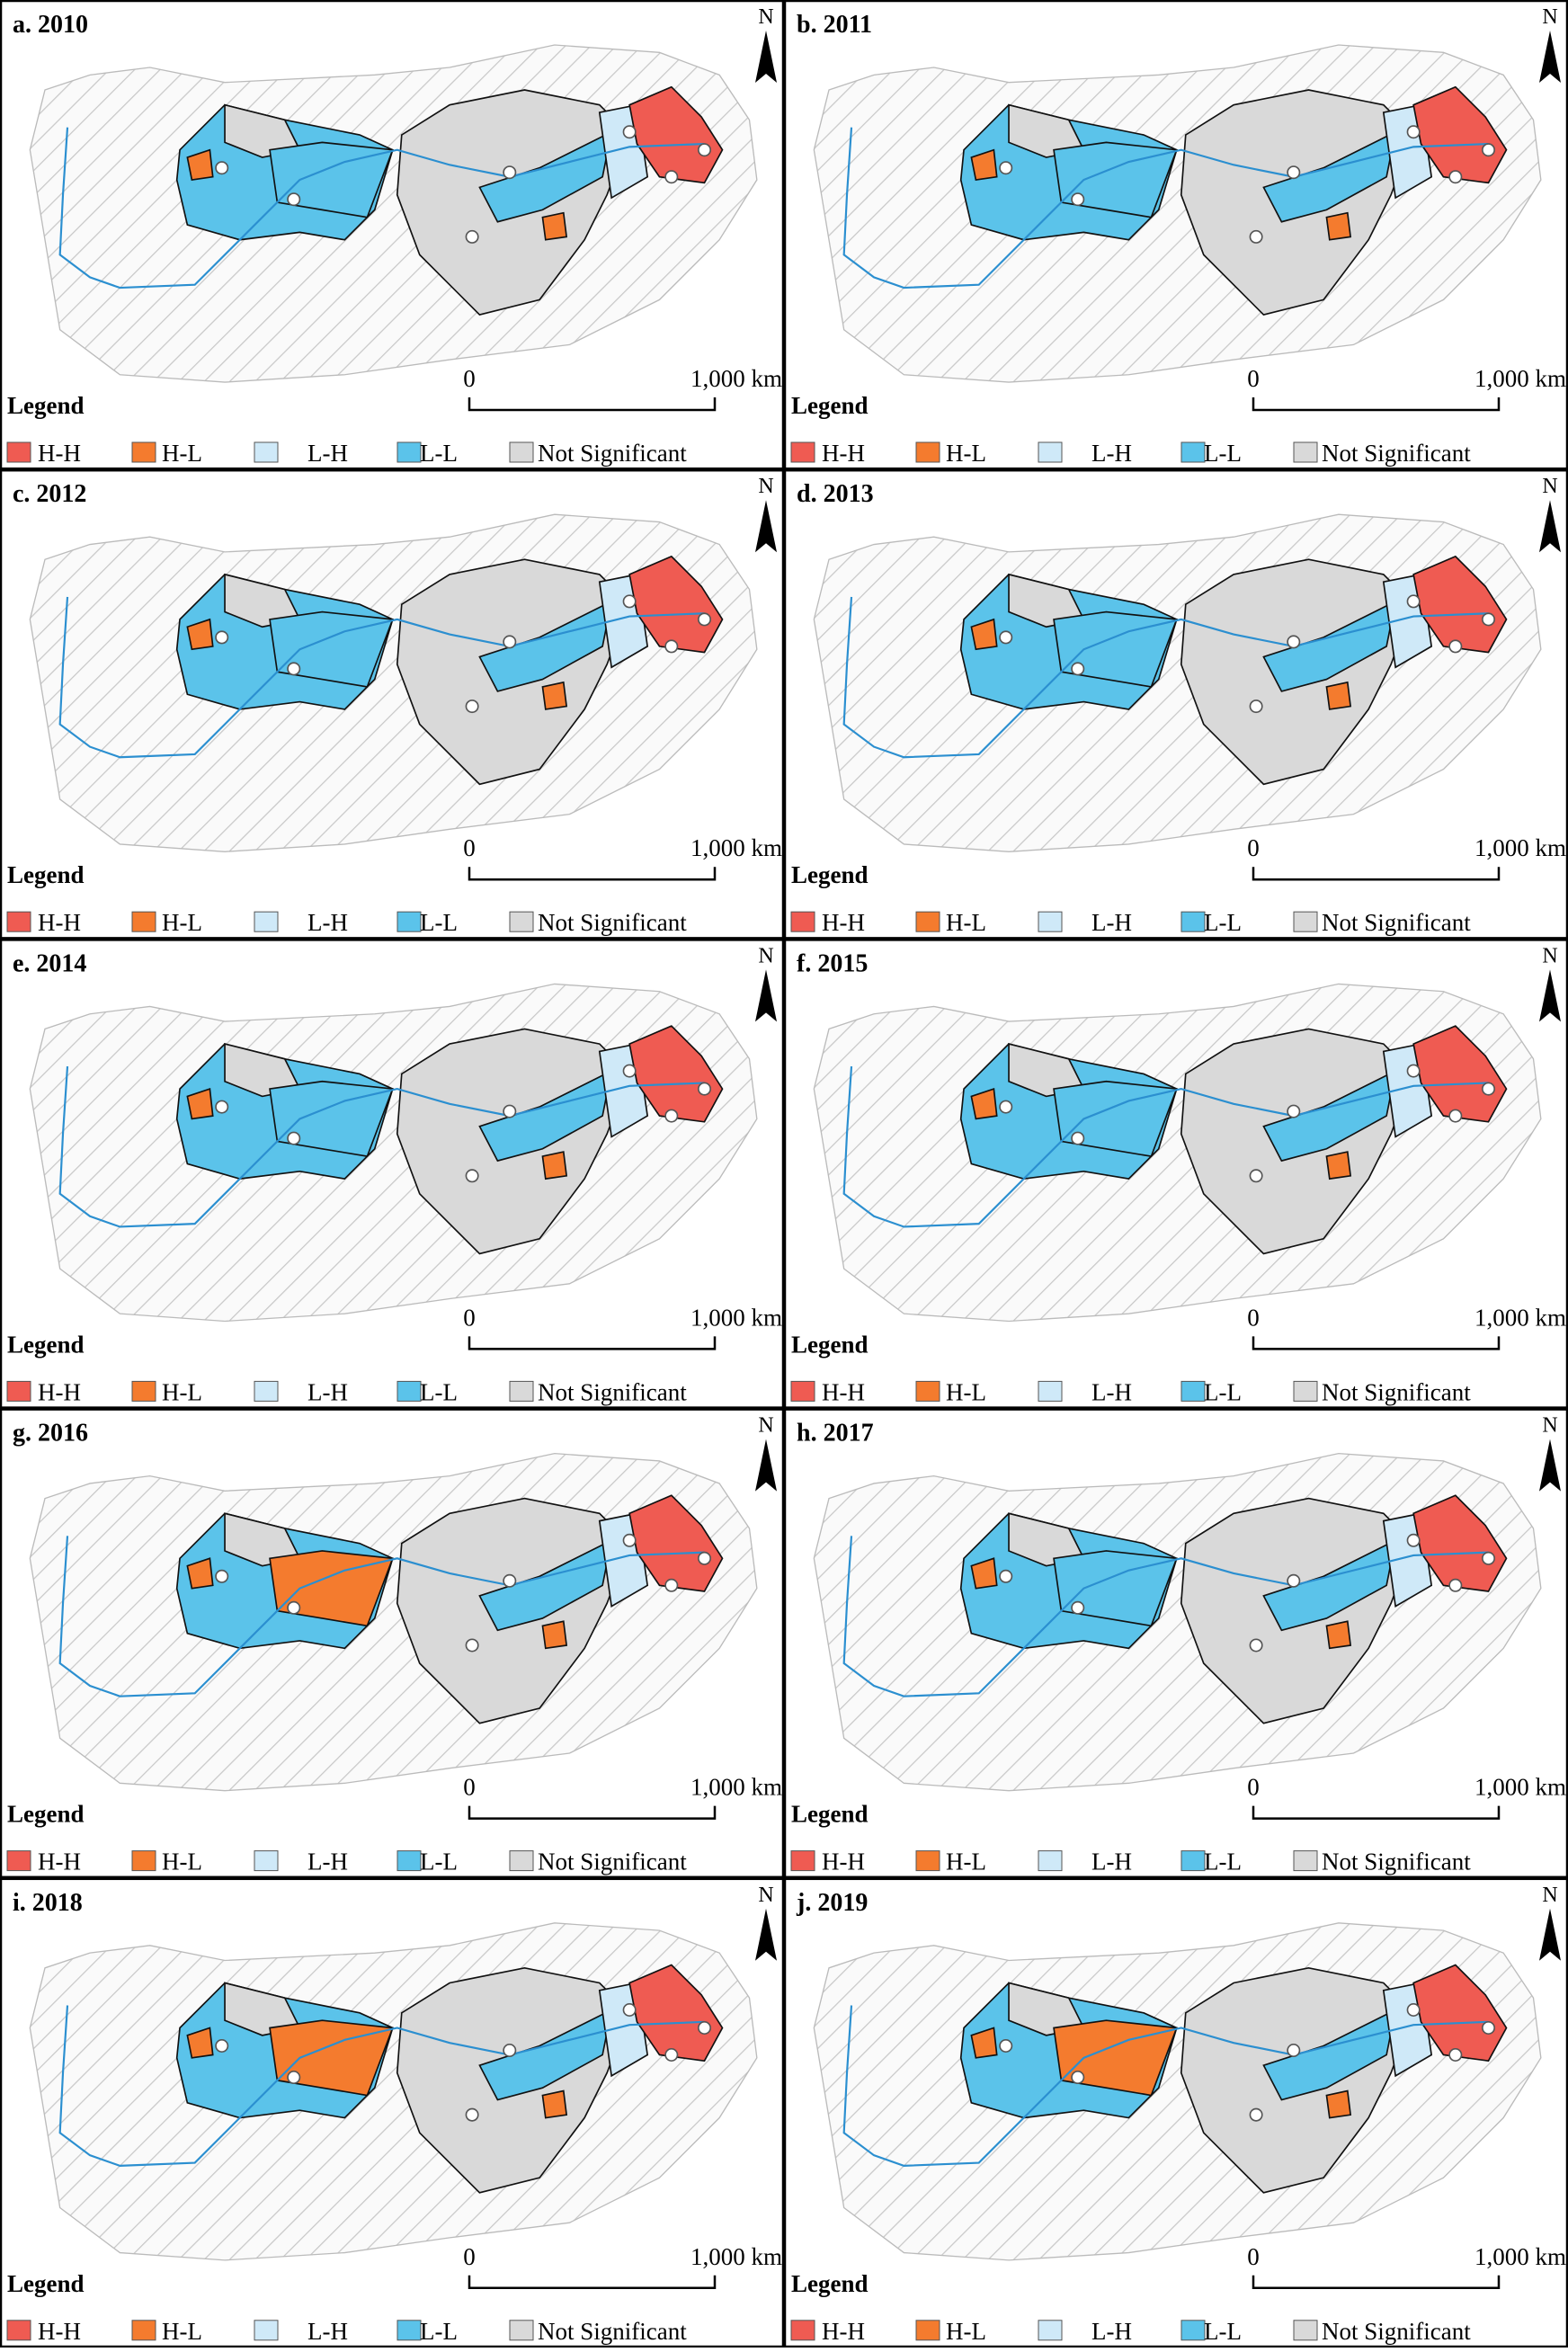 The height and width of the screenshot is (2352, 1568). Describe the element at coordinates (835, 25) in the screenshot. I see `panel-title: b. 2011` at that location.